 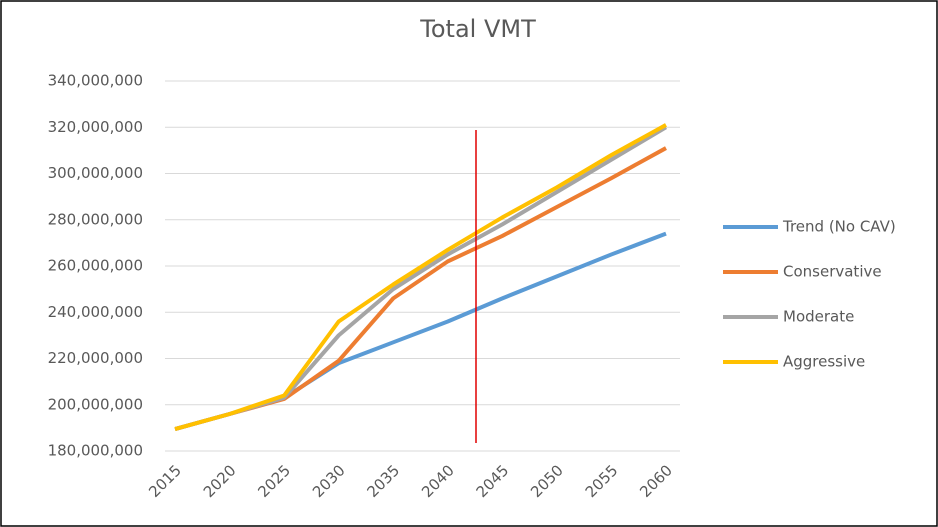 What do you see at coordinates (477, 29) in the screenshot?
I see `chart-title: Total VMT` at bounding box center [477, 29].